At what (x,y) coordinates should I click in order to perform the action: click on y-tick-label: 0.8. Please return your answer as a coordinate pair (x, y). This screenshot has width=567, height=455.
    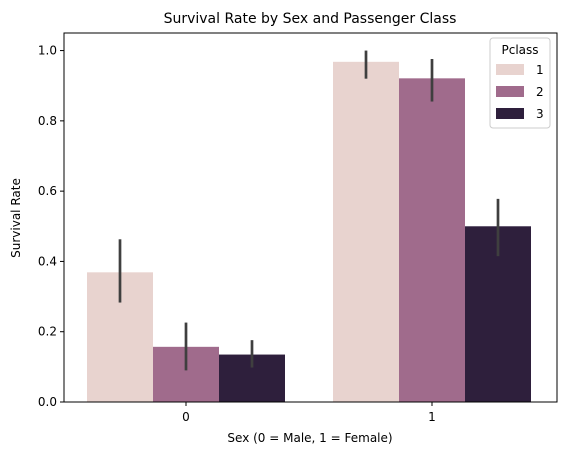
    Looking at the image, I should click on (47, 121).